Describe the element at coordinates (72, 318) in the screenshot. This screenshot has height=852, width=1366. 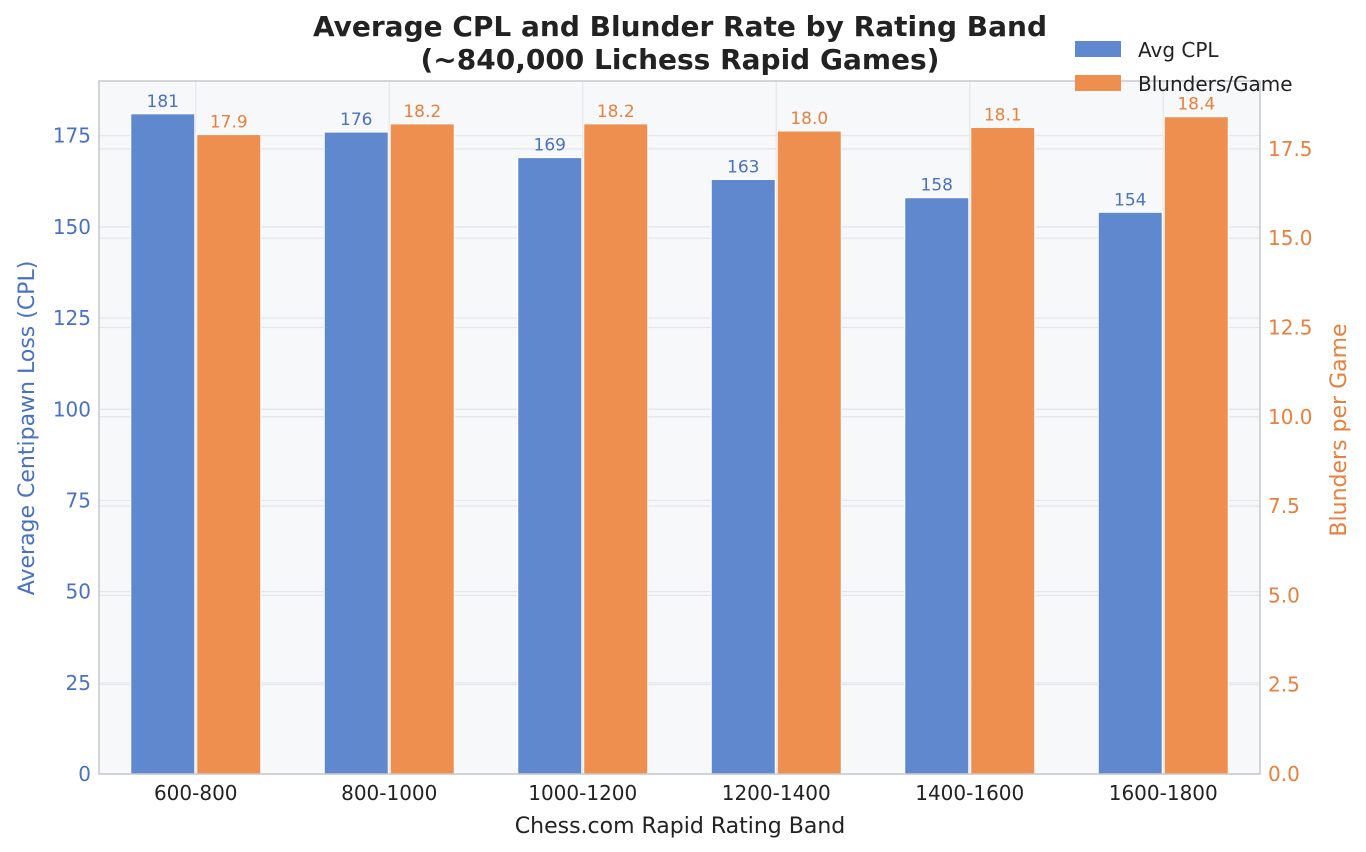
I see `y-left-tick-label: 125` at that location.